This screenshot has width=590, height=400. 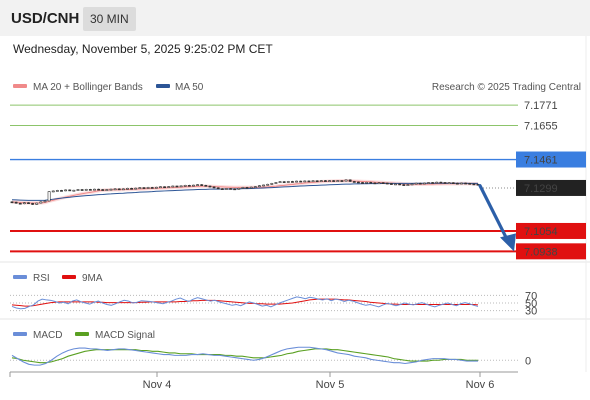 What do you see at coordinates (295, 18) in the screenshot?
I see `header-bar: USD/CNH 30 MIN` at bounding box center [295, 18].